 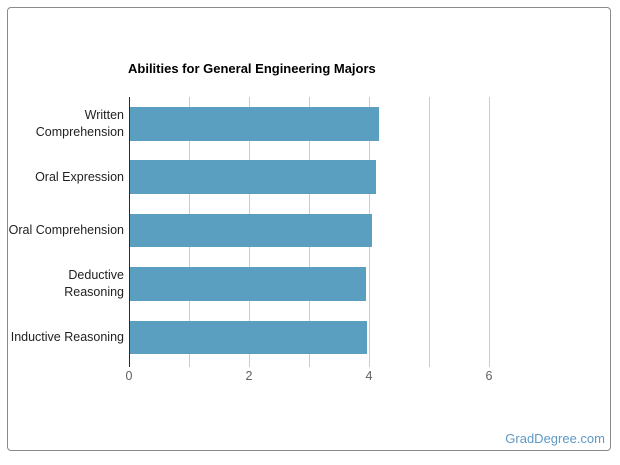 I want to click on x-tick-label-0: 0, so click(x=129, y=376).